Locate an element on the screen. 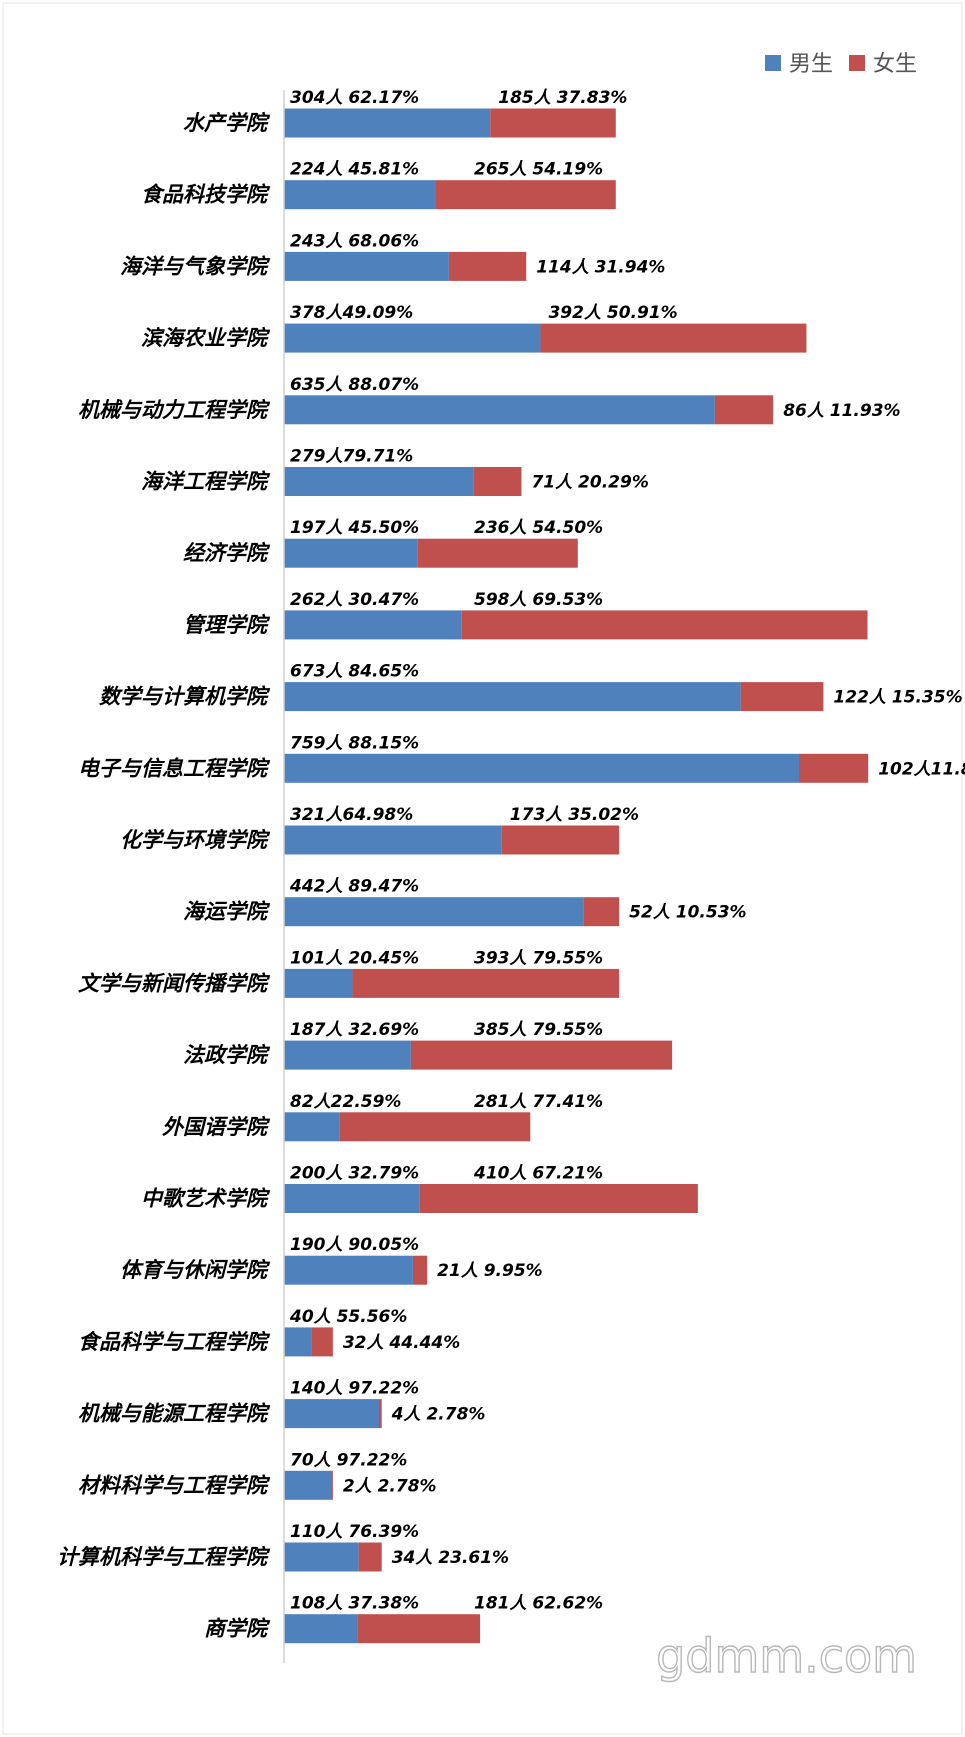 This screenshot has height=1737, width=965. watermark: gdmm.com is located at coordinates (786, 1656).